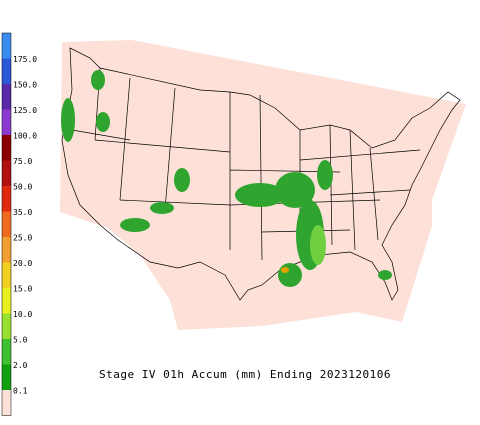 This screenshot has width=480, height=425. What do you see at coordinates (20, 391) in the screenshot?
I see `legend-label: 0.1` at bounding box center [20, 391].